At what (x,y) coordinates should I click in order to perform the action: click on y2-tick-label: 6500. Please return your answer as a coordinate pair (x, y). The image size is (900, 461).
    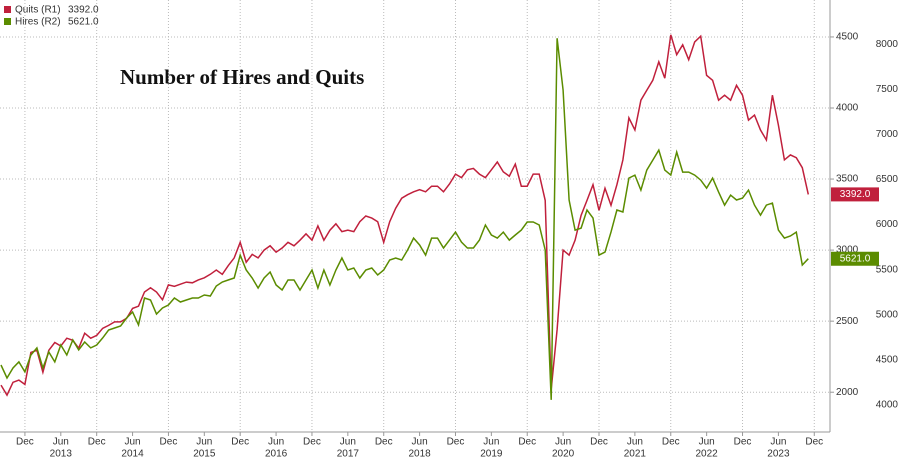
    Looking at the image, I should click on (887, 179).